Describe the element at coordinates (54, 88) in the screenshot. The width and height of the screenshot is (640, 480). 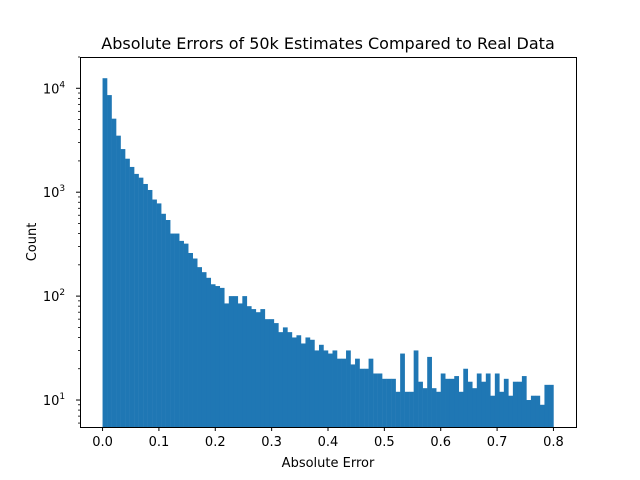
I see `y-tick-label: 10⁴` at that location.